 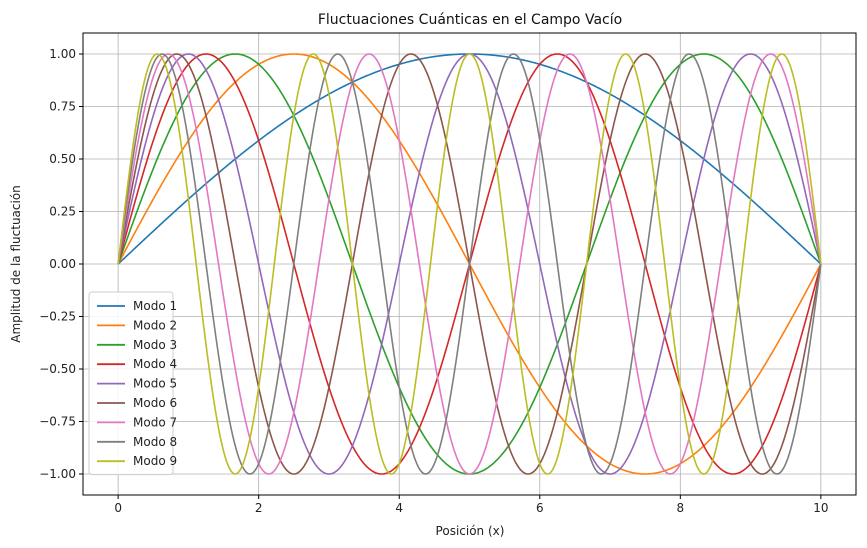 What do you see at coordinates (155, 461) in the screenshot?
I see `legend-entry-label: Modo 9` at bounding box center [155, 461].